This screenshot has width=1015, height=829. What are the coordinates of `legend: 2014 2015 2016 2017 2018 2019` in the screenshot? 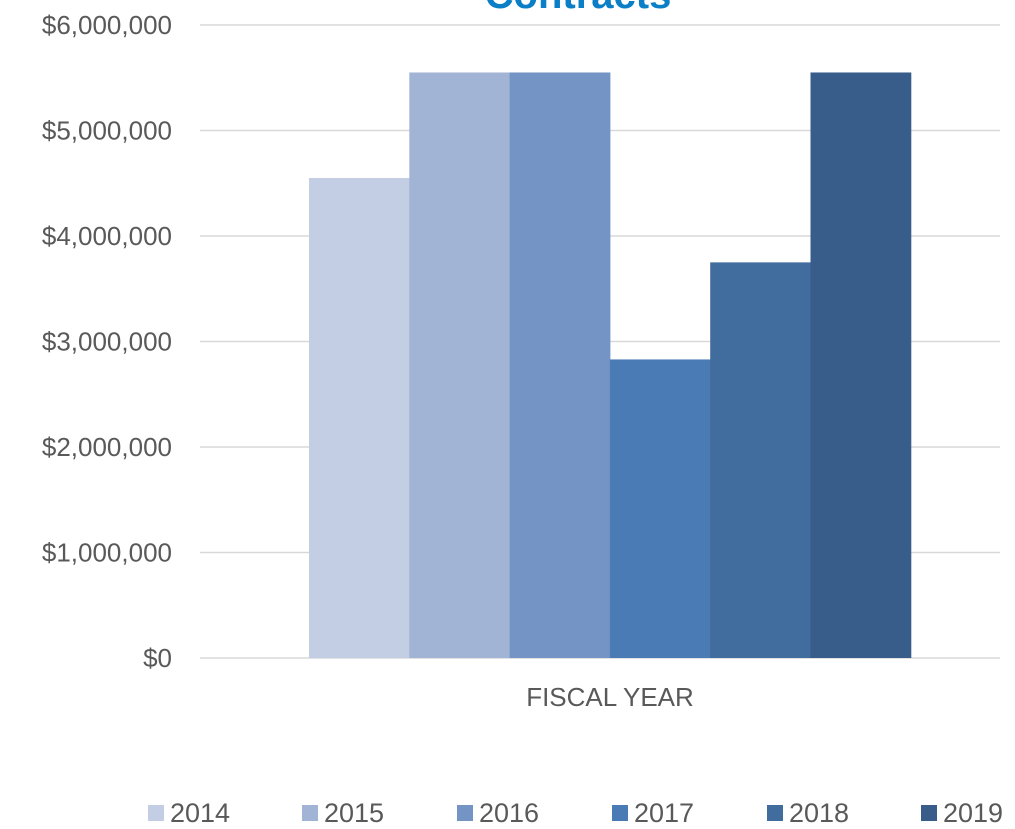 It's located at (507, 813).